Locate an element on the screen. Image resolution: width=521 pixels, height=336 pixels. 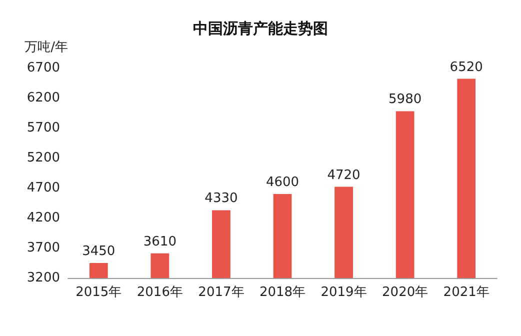
x-tick-label: 2017年 is located at coordinates (221, 292).